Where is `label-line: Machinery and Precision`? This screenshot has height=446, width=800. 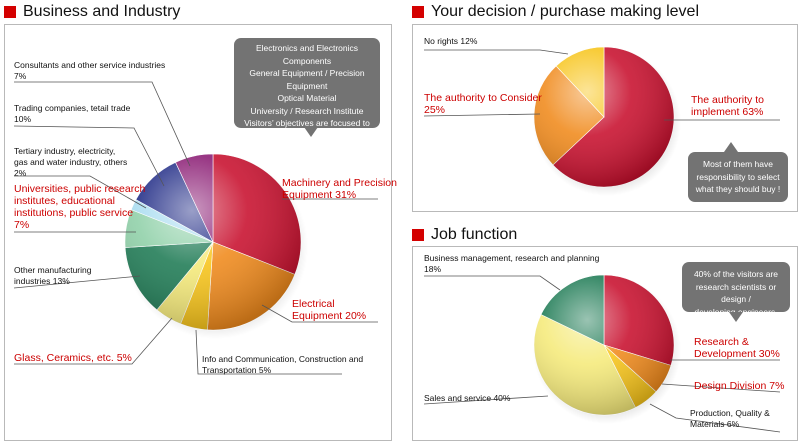
label-line: Machinery and Precision is located at coordinates (339, 183).